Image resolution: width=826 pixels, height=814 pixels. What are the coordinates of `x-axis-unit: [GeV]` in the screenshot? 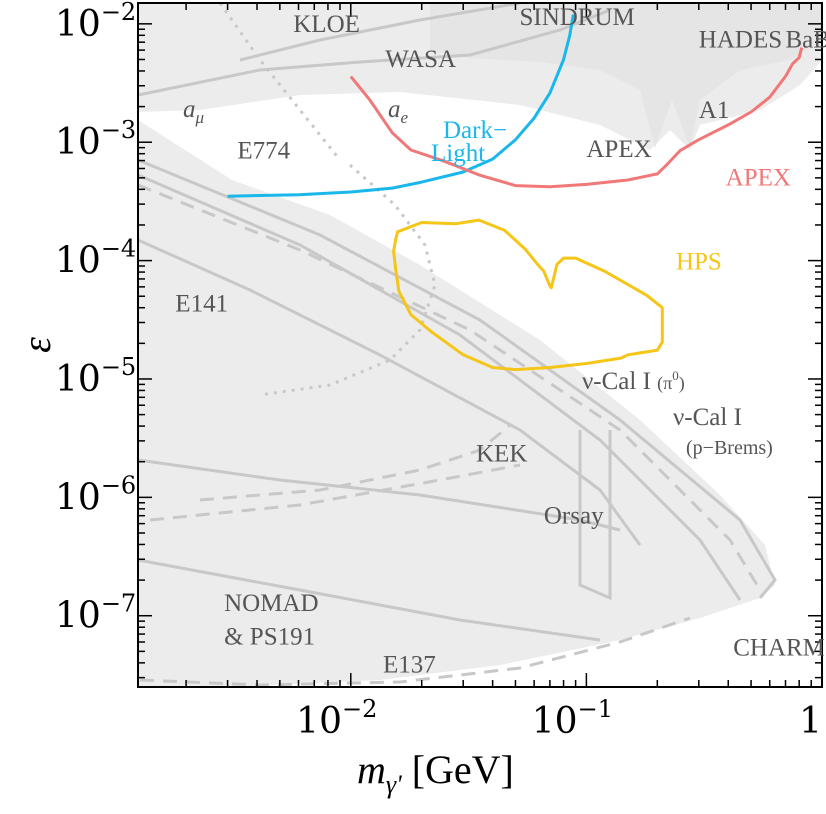 It's located at (463, 769).